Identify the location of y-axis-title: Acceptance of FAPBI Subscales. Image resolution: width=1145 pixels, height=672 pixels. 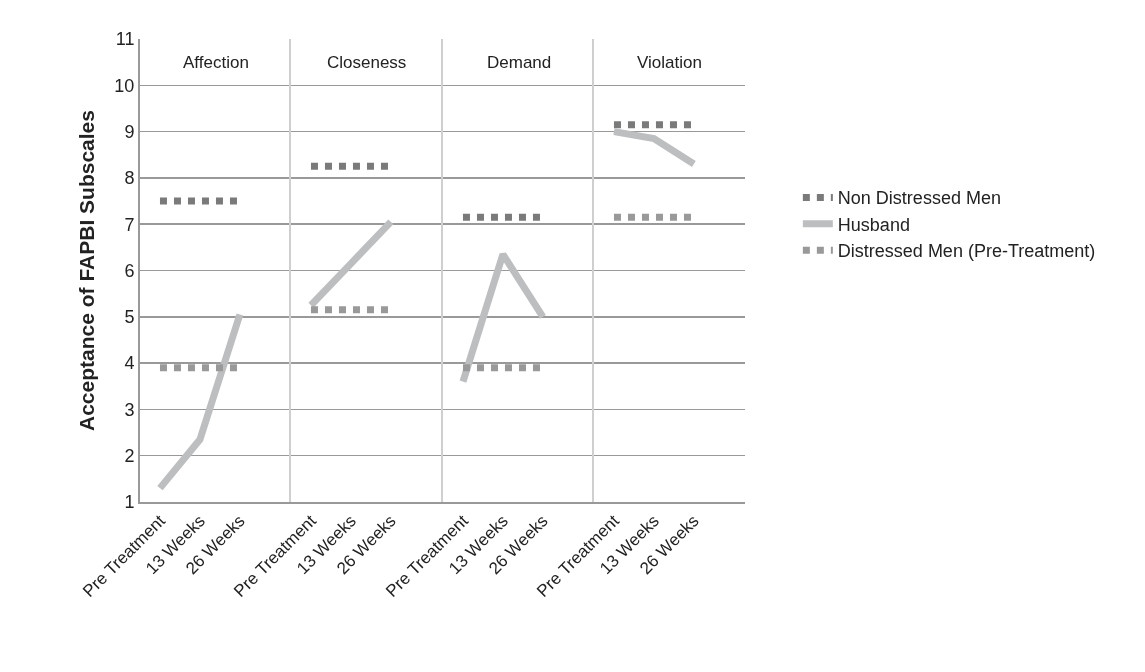
(87, 270).